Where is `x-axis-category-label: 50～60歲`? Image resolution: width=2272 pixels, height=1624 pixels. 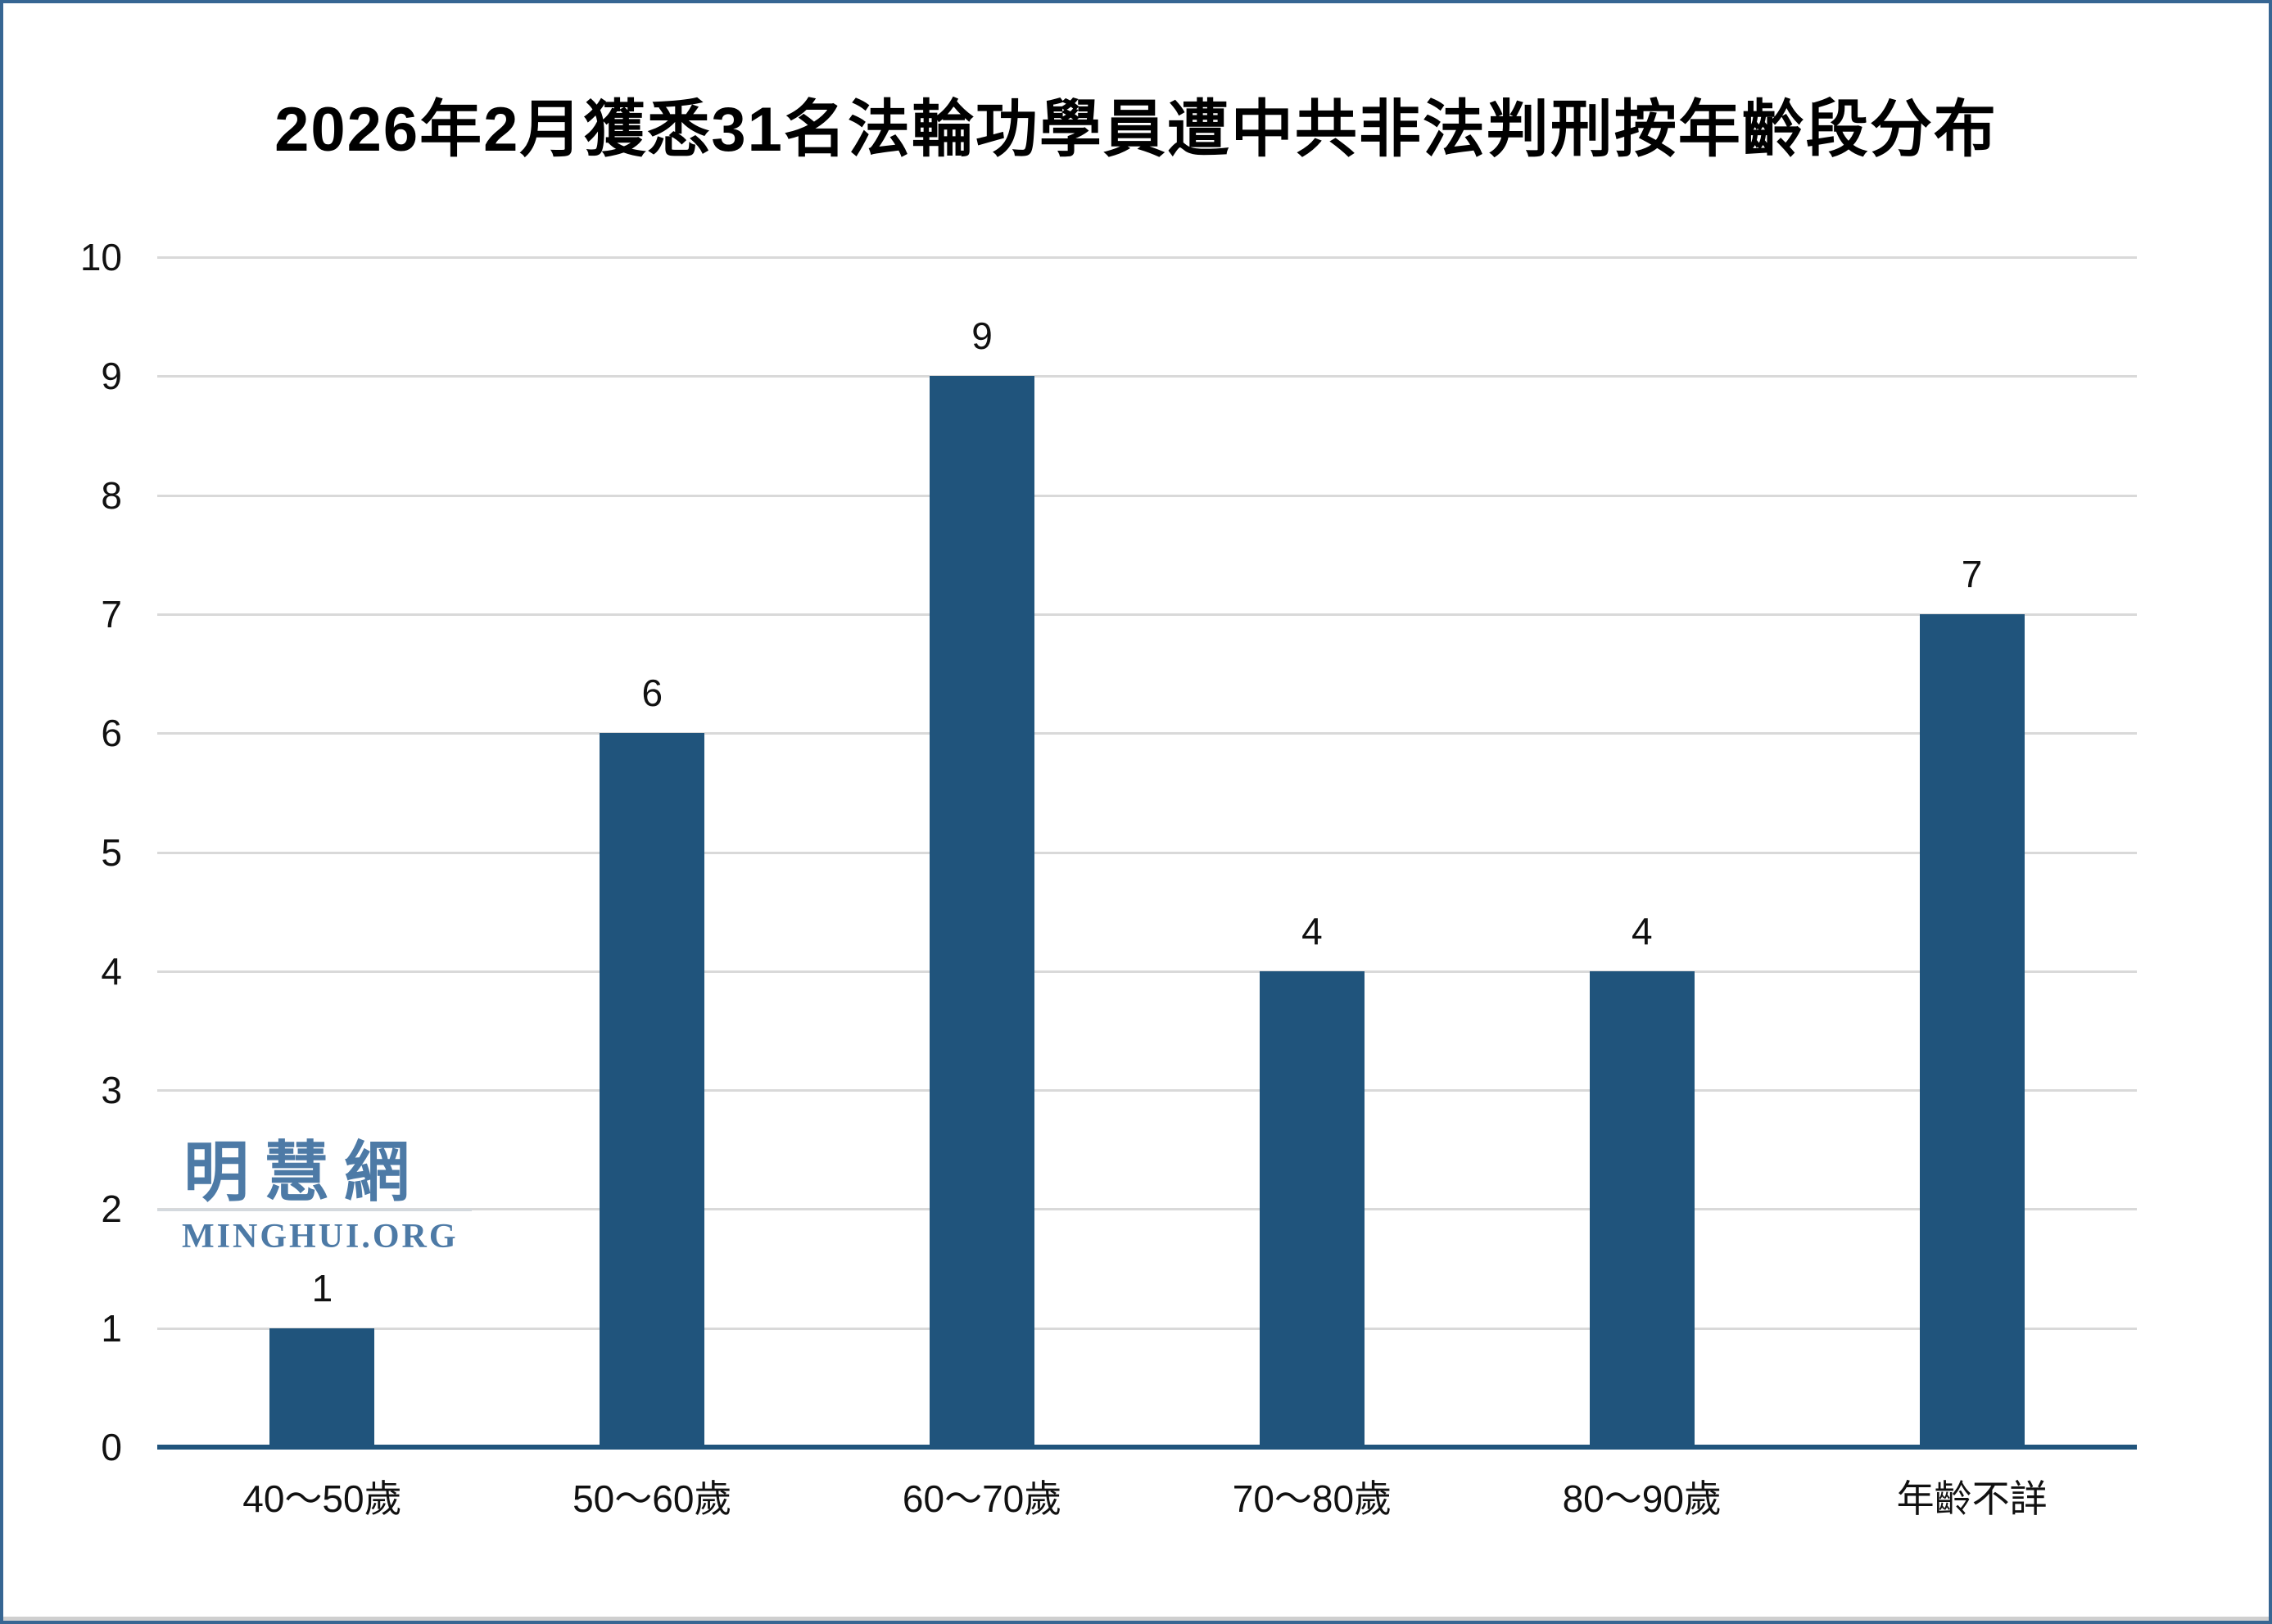 x-axis-category-label: 50～60歲 is located at coordinates (652, 1498).